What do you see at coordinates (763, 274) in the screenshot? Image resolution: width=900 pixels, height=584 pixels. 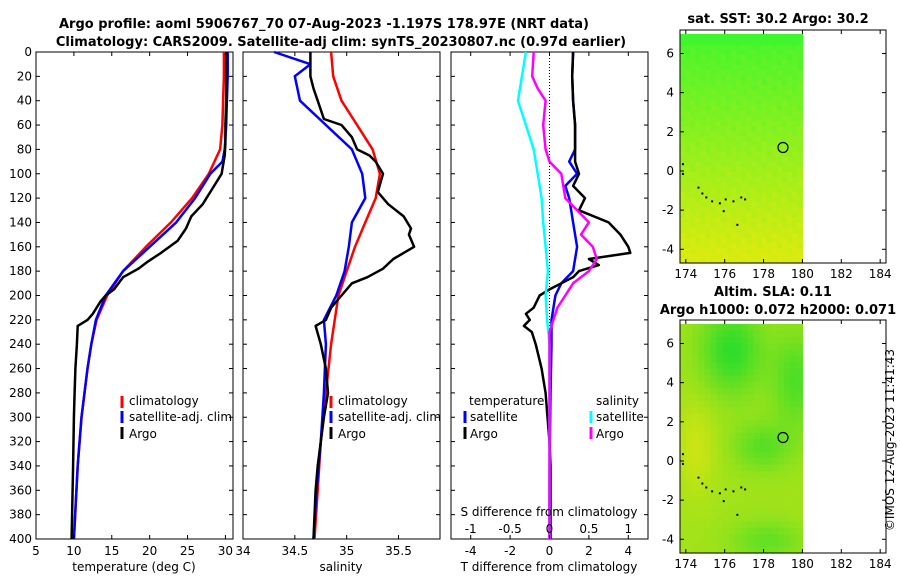 I see `map-x-tick-label: 178` at bounding box center [763, 274].